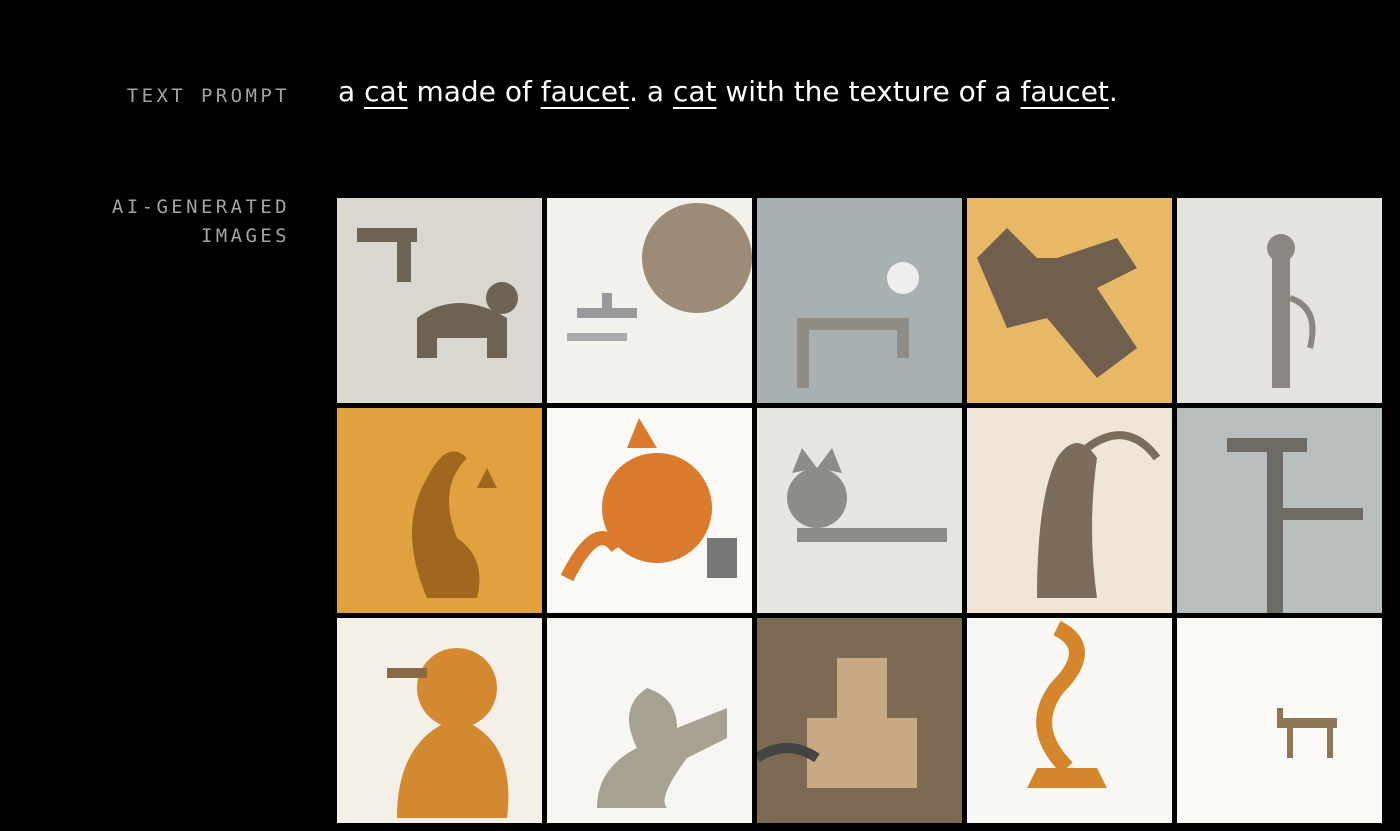 This screenshot has height=831, width=1400. I want to click on prompt-text: with the texture of a, so click(868, 91).